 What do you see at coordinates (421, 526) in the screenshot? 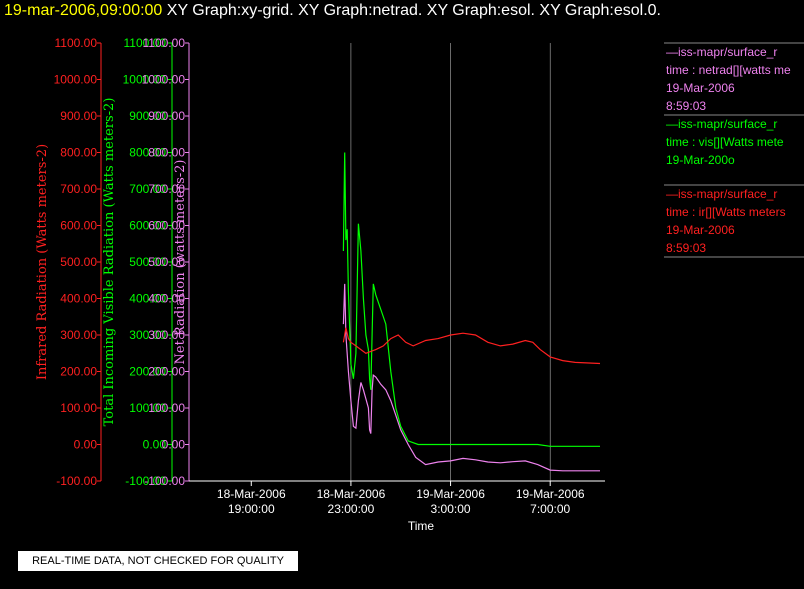
I see `x-axis-title: Time` at bounding box center [421, 526].